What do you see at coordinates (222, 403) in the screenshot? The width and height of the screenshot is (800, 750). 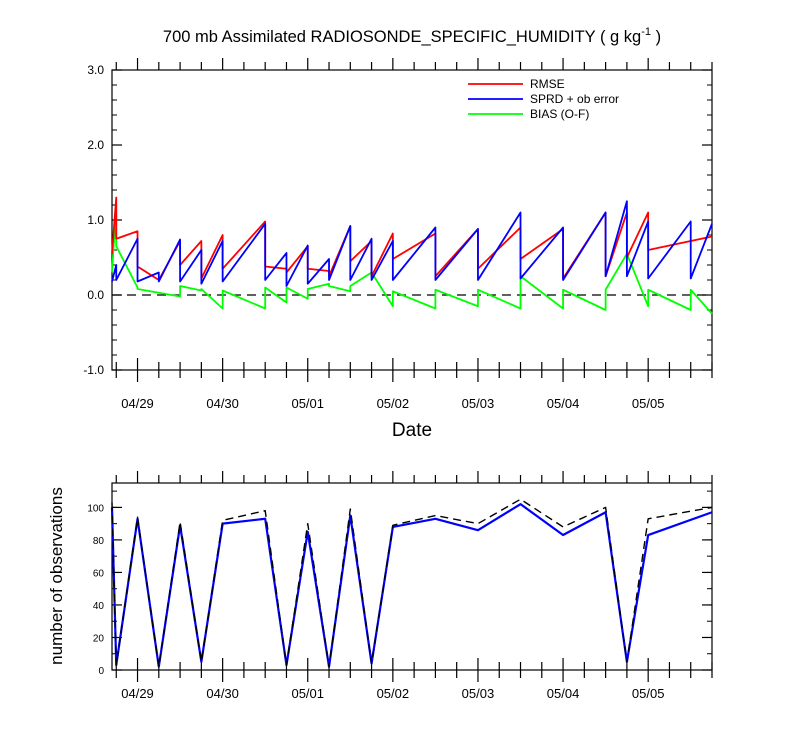 I see `top-xtick-label: 04/30` at bounding box center [222, 403].